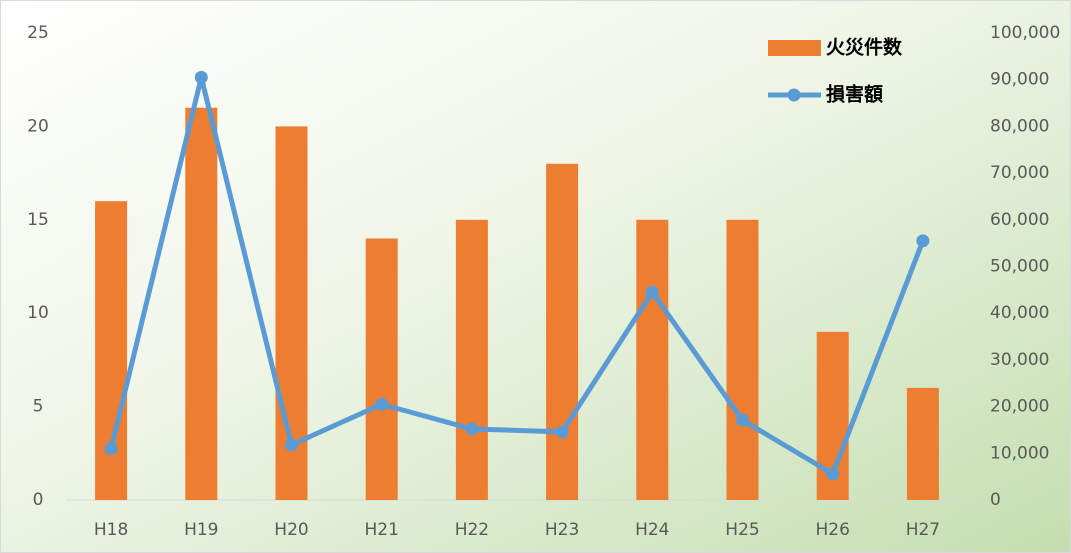  What do you see at coordinates (1019, 267) in the screenshot?
I see `y2-tick-label: 50,000` at bounding box center [1019, 267].